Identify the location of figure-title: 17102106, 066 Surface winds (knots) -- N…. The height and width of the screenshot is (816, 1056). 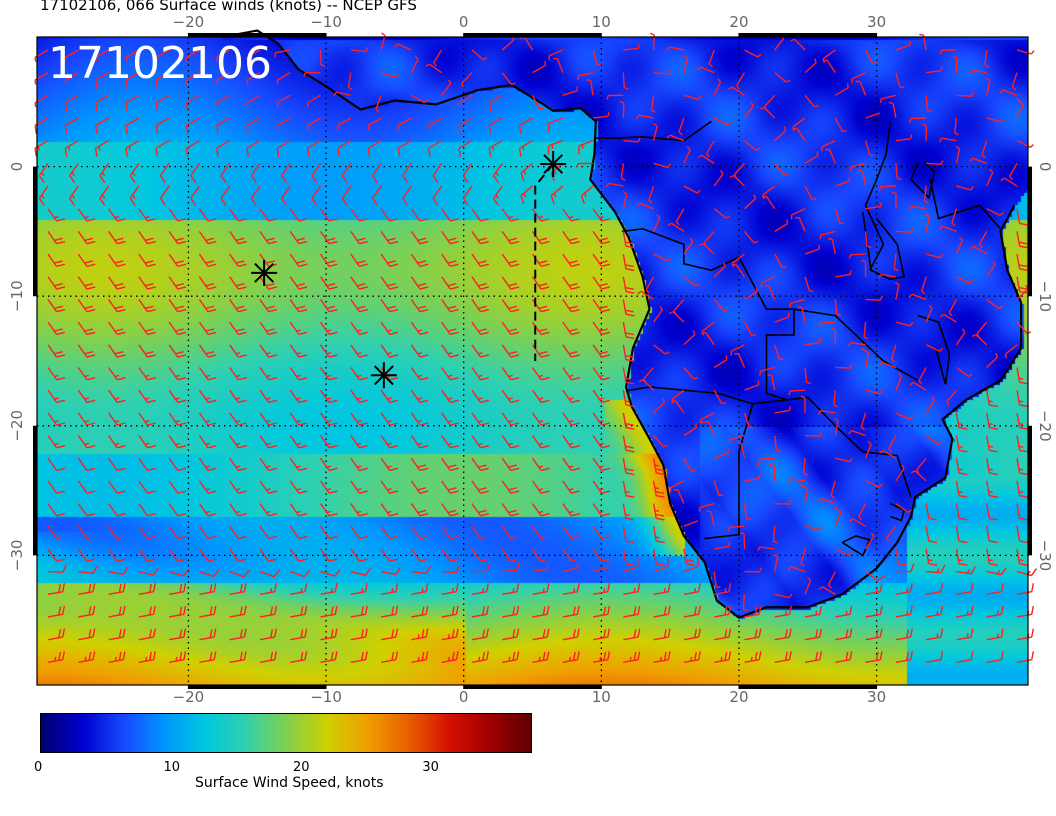
(228, 7).